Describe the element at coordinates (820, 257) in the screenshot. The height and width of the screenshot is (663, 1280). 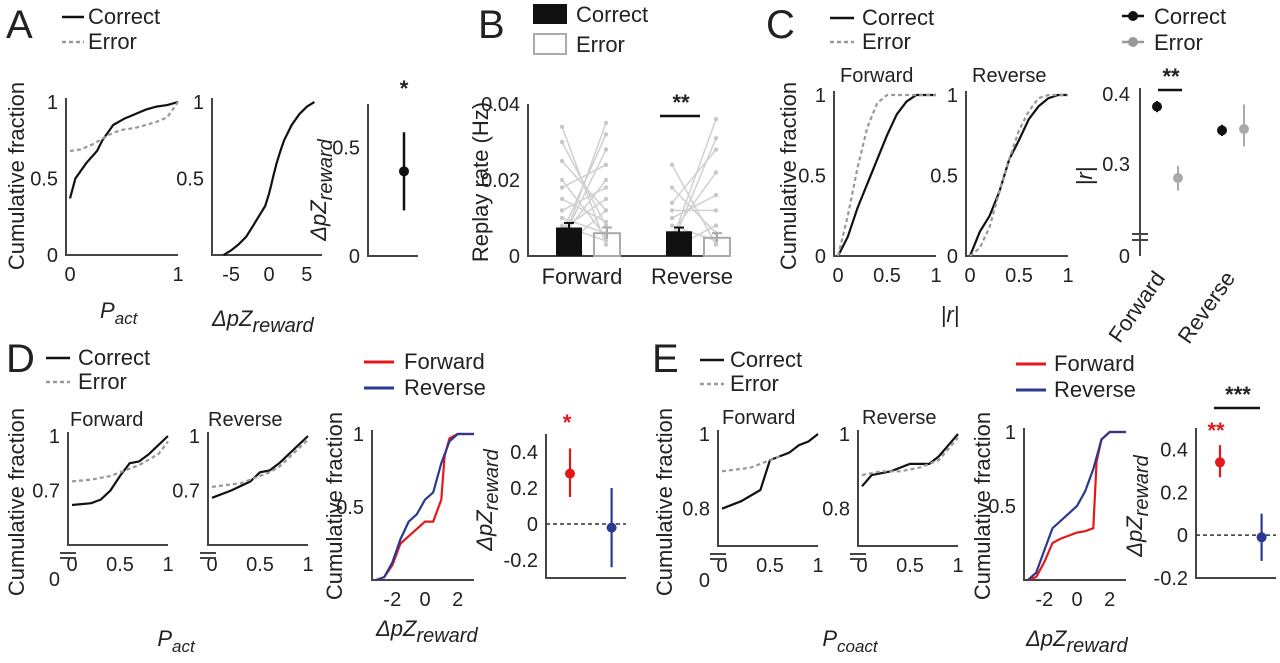
I see `c1-ytick-0: 0` at that location.